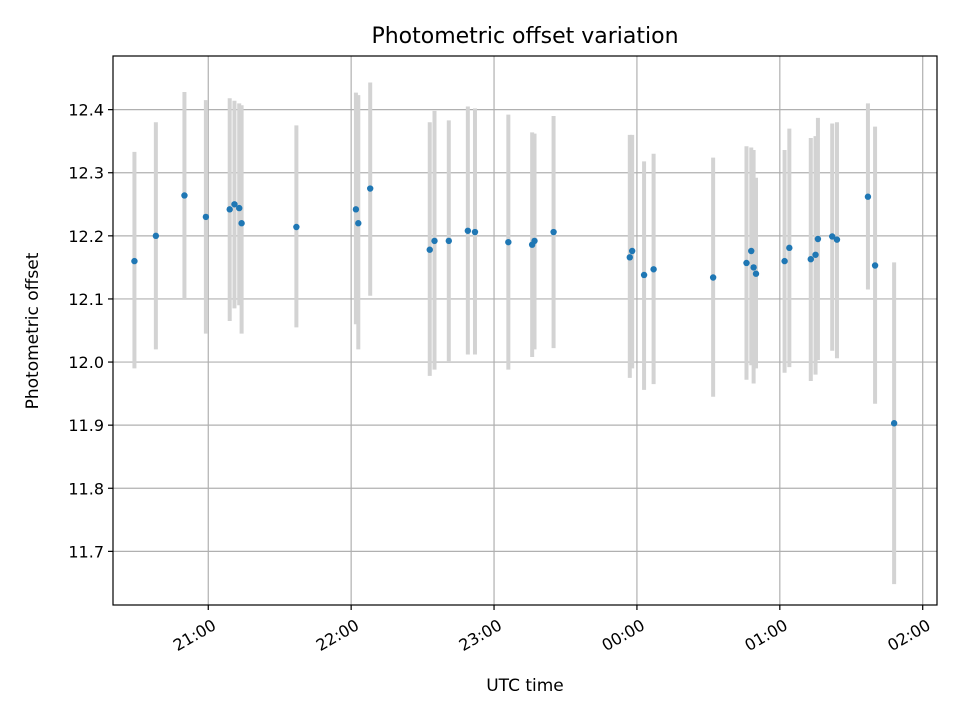  What do you see at coordinates (33, 330) in the screenshot?
I see `y-axis-label: Photometric offset` at bounding box center [33, 330].